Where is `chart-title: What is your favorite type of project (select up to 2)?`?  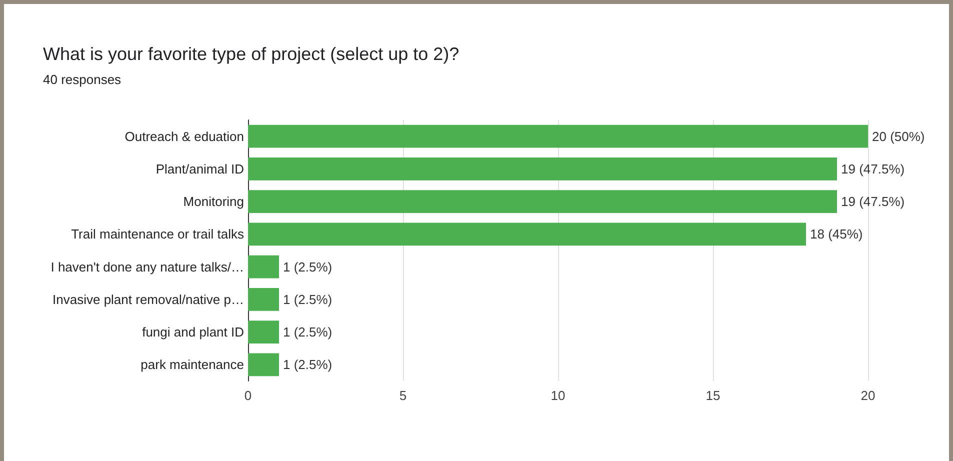 chart-title: What is your favorite type of project (select up to 2)? is located at coordinates (251, 54).